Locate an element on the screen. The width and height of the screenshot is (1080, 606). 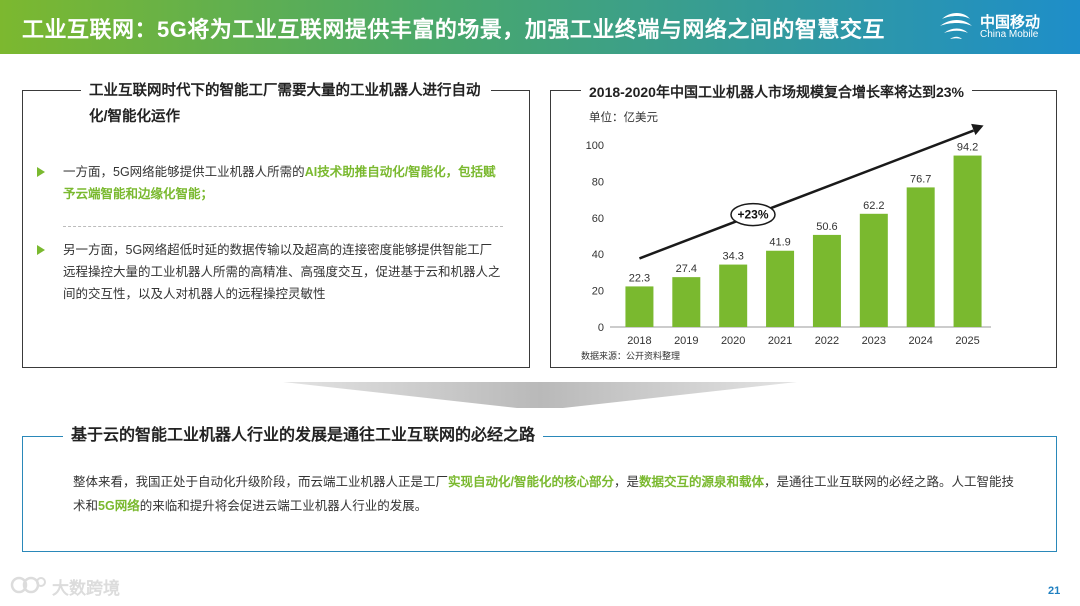
y-tick-label: 40 is located at coordinates (598, 255).